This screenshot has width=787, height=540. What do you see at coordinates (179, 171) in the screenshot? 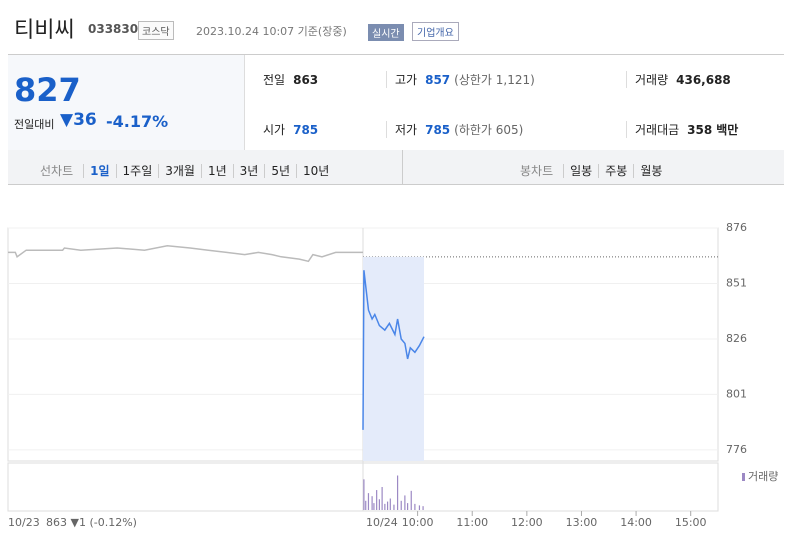
I see `tab: 3개월` at bounding box center [179, 171].